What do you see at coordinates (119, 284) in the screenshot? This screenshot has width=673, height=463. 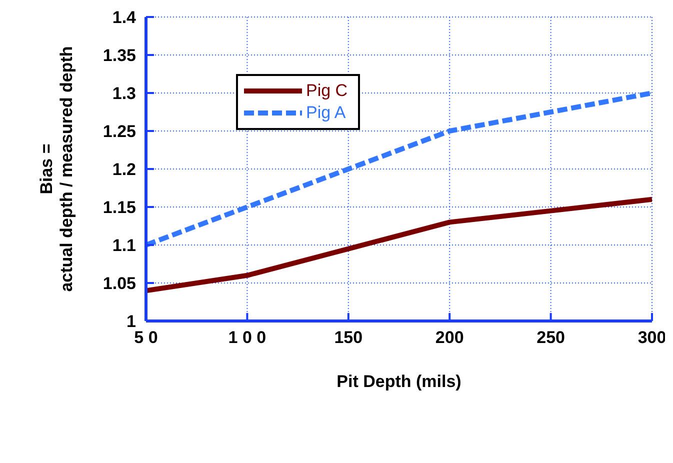 I see `y-tick-label: 1.05` at bounding box center [119, 284].